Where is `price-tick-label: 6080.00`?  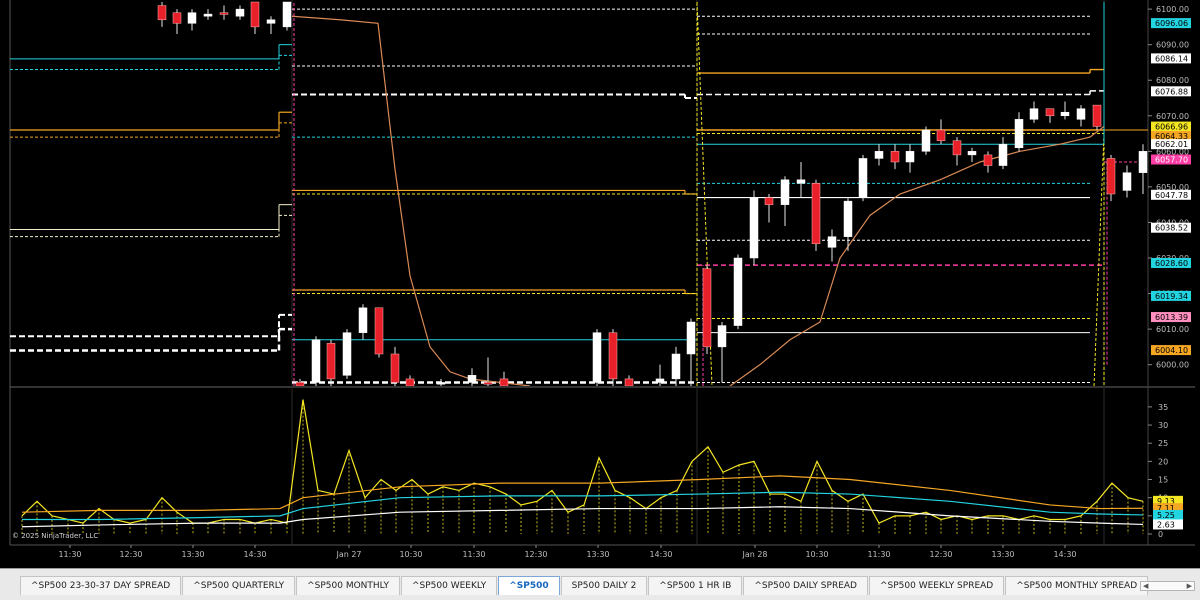 price-tick-label: 6080.00 is located at coordinates (1172, 80).